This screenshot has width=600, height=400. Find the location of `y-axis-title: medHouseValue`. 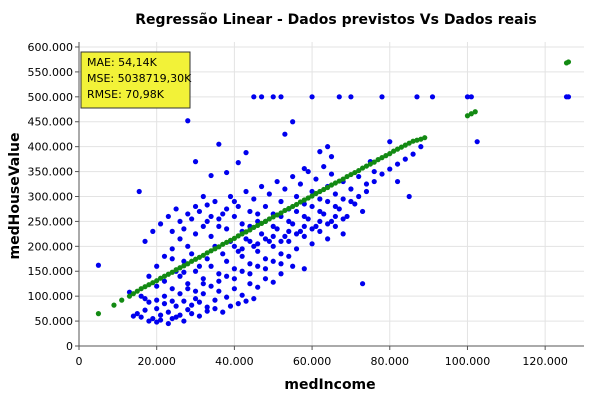

y-axis-title: medHouseValue is located at coordinates (15, 195).